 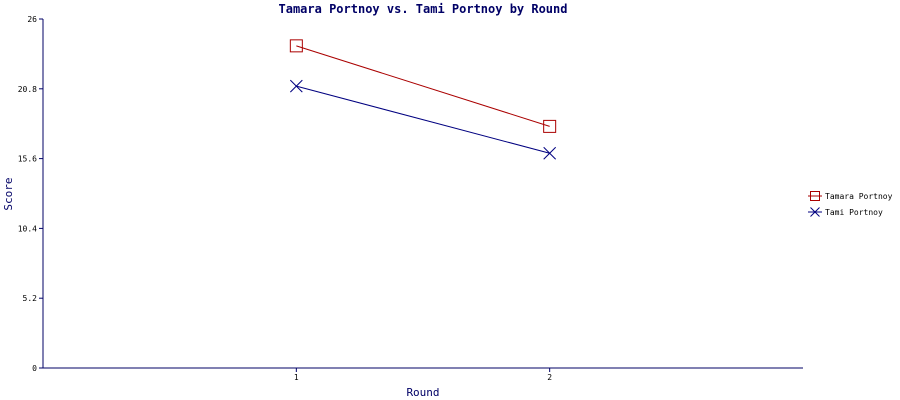 What do you see at coordinates (27, 228) in the screenshot?
I see `y-tick-label: 10.4` at bounding box center [27, 228].